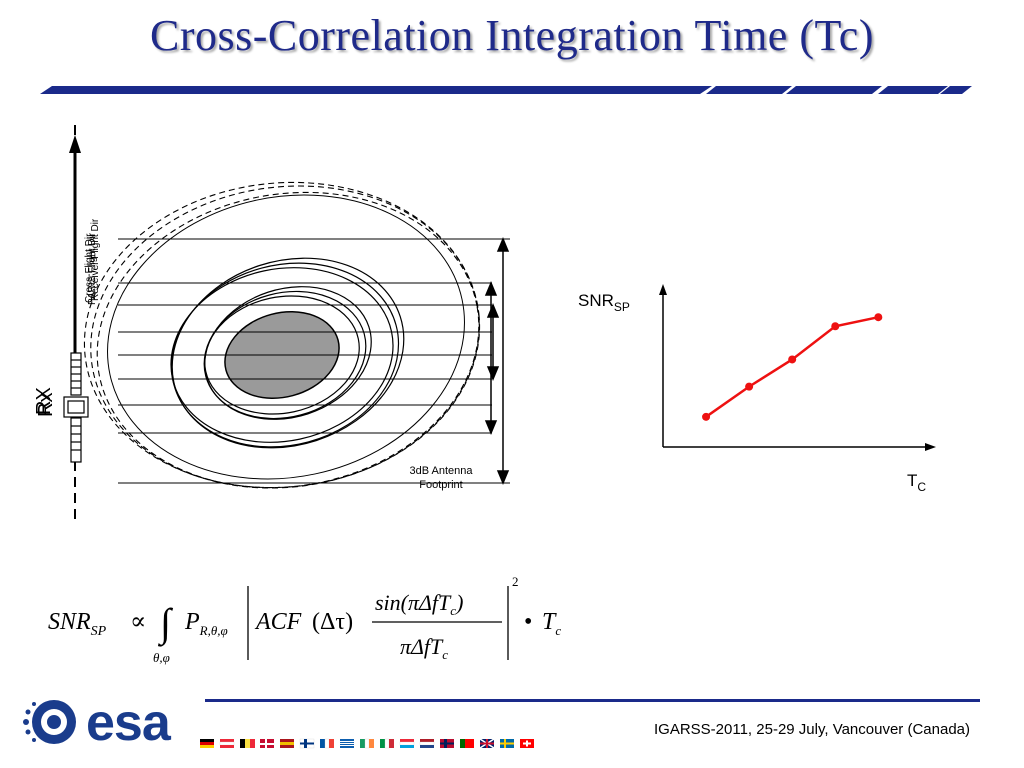 The image size is (1024, 768). Describe the element at coordinates (138, 622) in the screenshot. I see `eq-proportional: ∝` at that location.